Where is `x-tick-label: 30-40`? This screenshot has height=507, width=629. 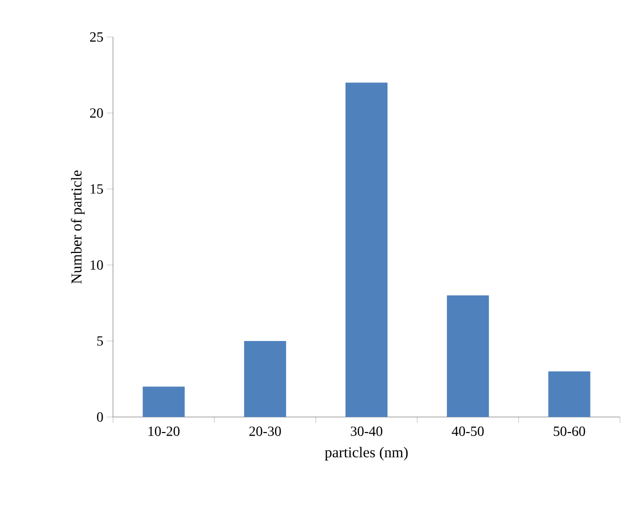 x-tick-label: 30-40 is located at coordinates (366, 431).